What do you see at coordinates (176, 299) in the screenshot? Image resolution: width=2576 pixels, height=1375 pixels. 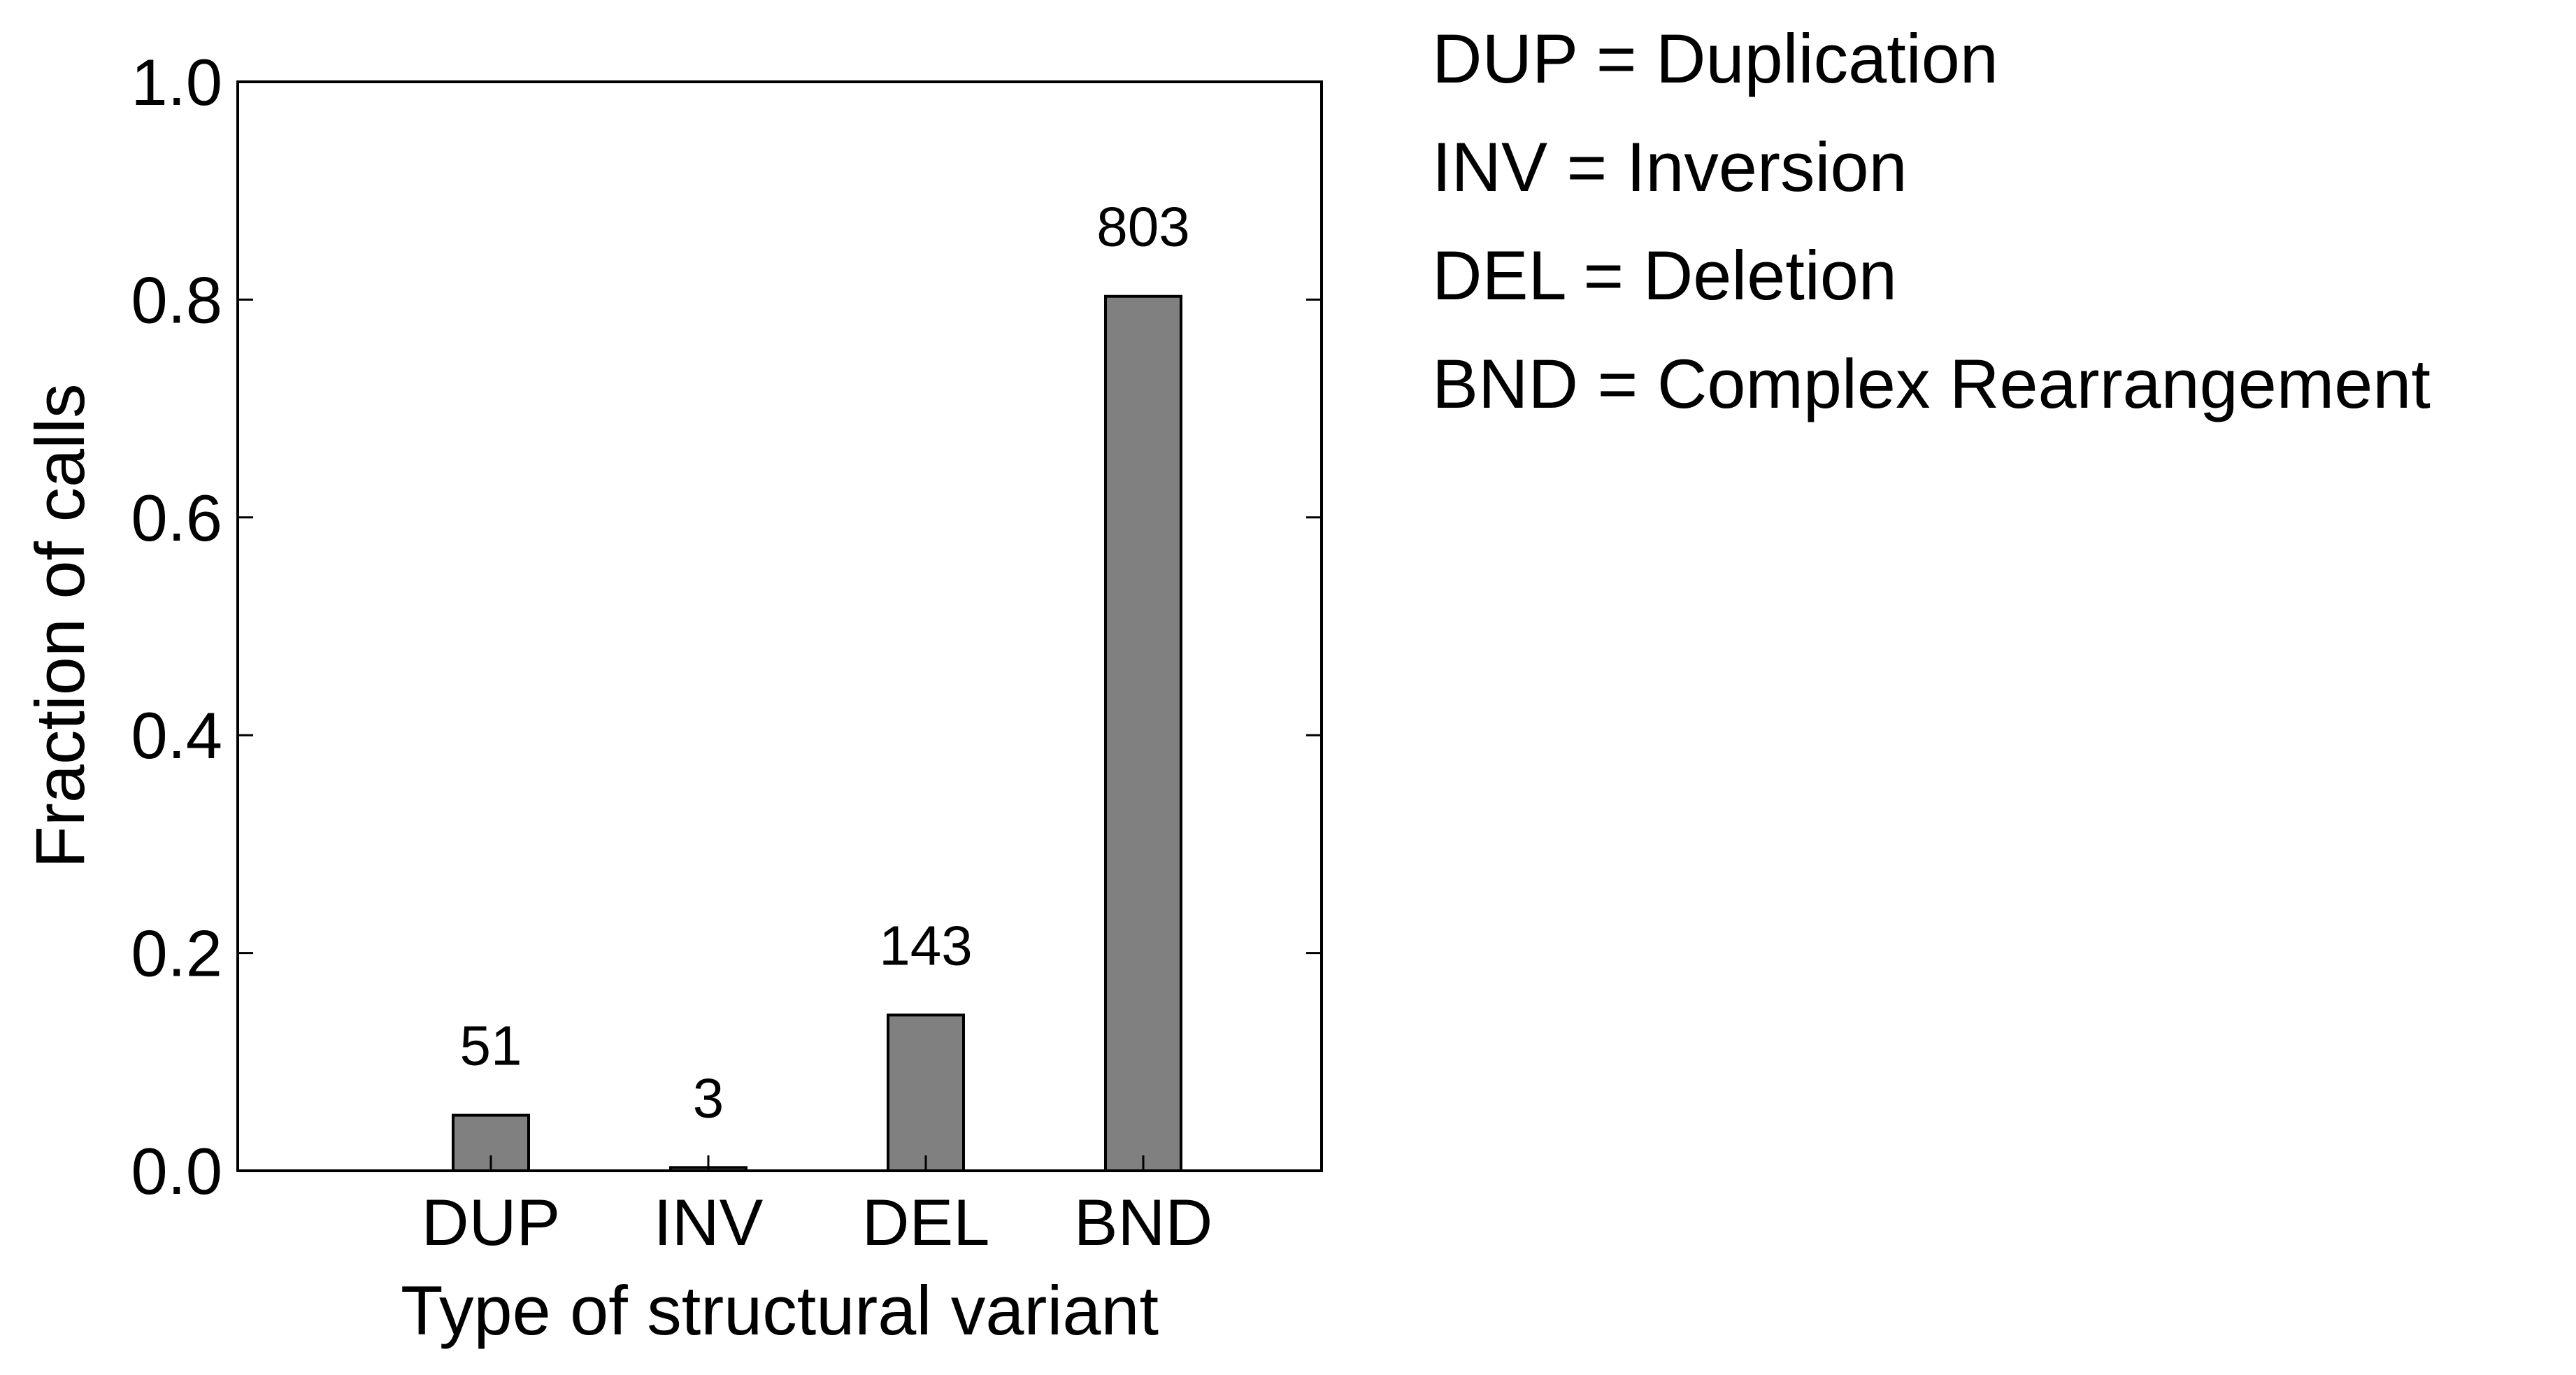 I see `y-tick-label: 0.8` at bounding box center [176, 299].